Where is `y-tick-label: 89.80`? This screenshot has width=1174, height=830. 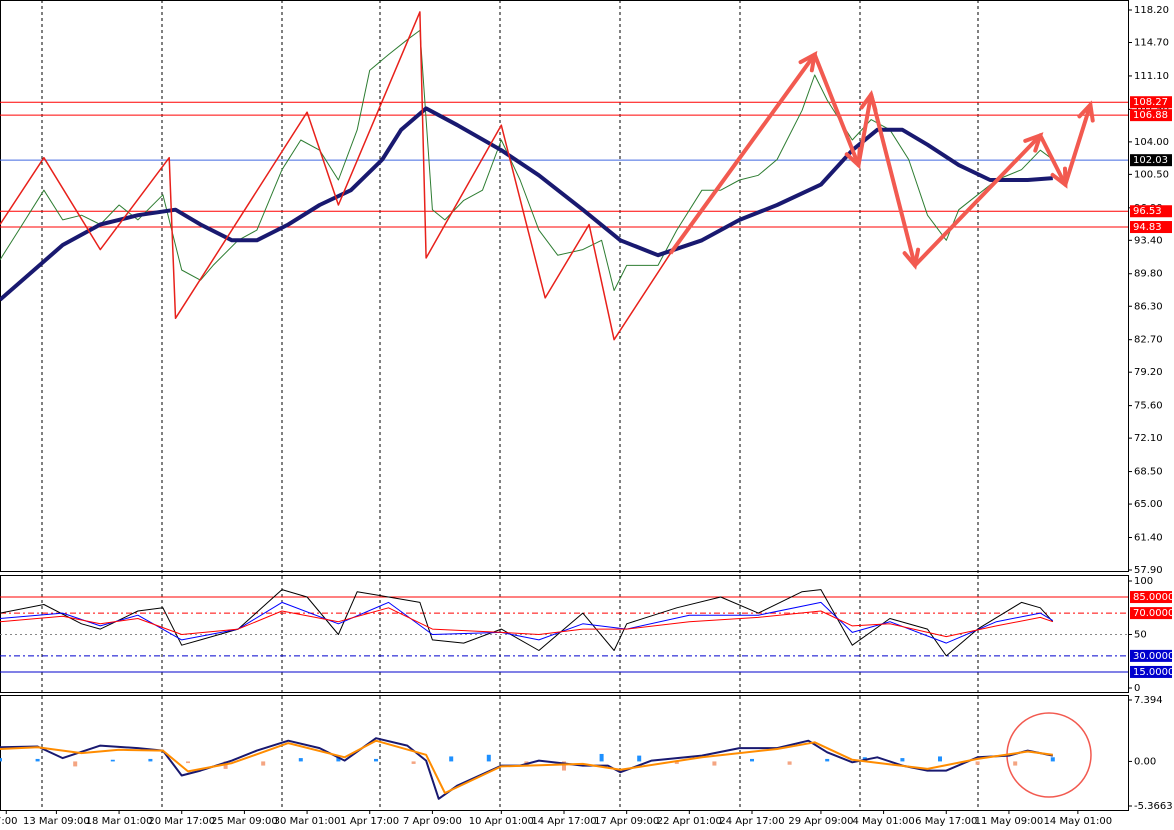 y-tick-label: 89.80 is located at coordinates (1148, 274).